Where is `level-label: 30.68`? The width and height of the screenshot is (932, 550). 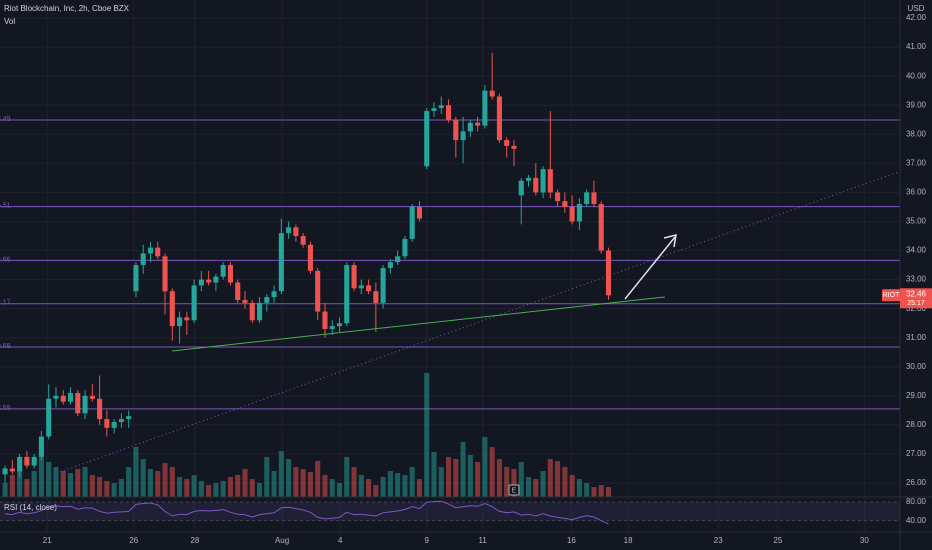 level-label: 30.68 is located at coordinates (5, 346).